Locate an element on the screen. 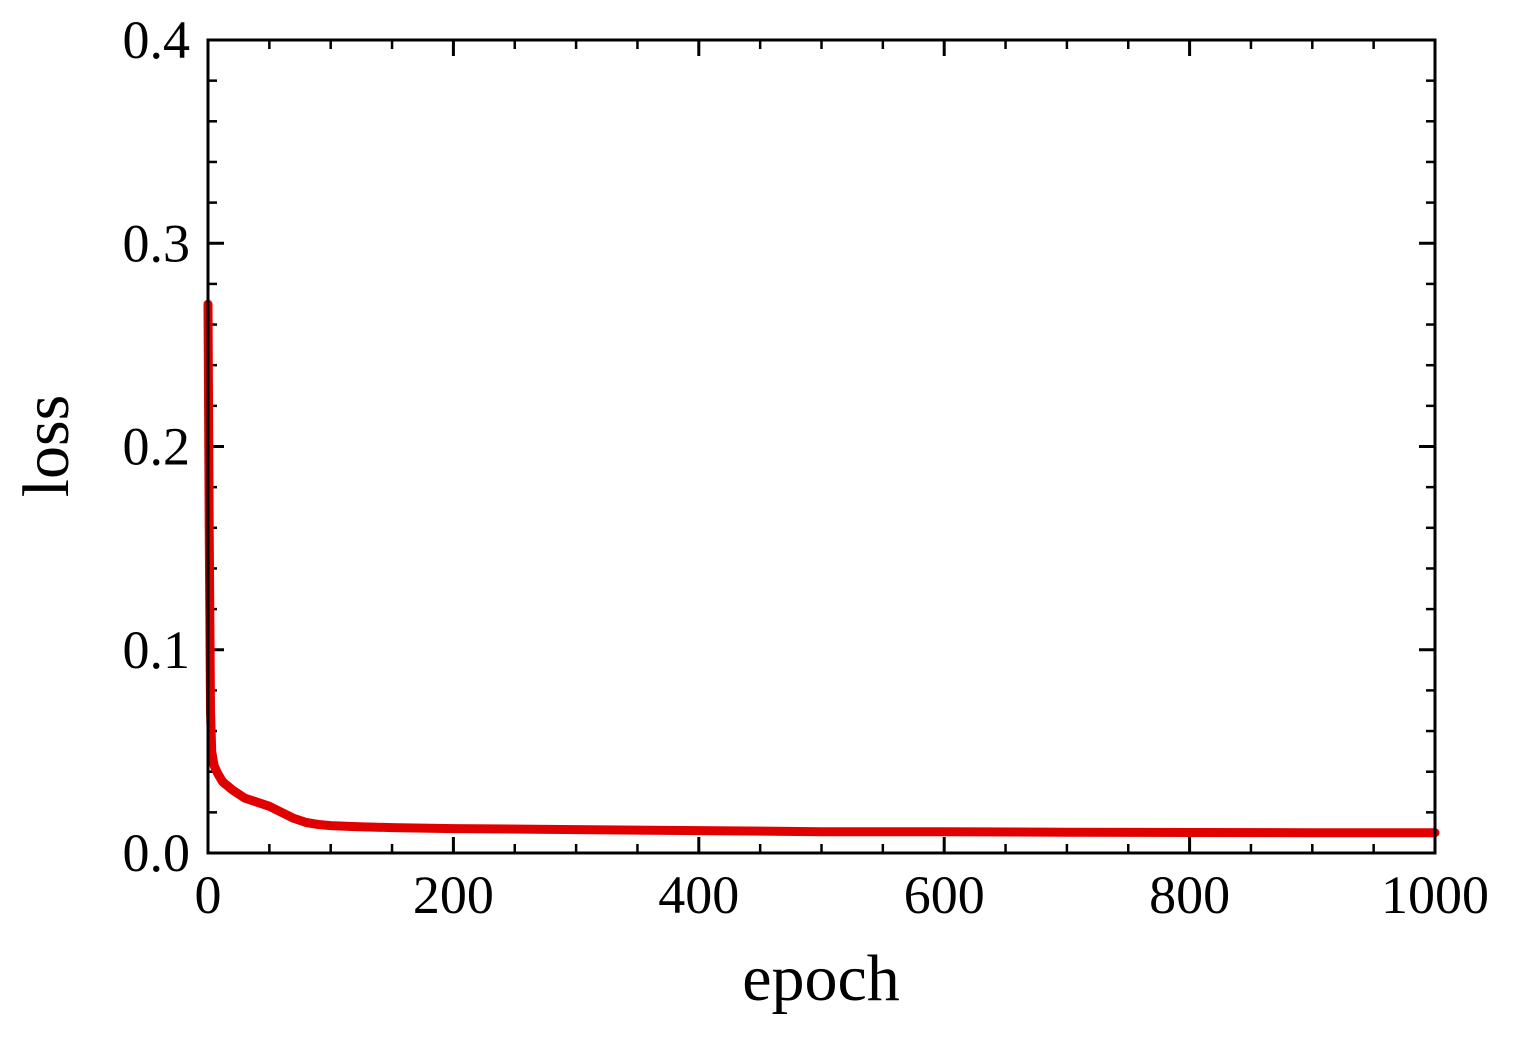 The height and width of the screenshot is (1042, 1528). y-tick-label: 0.2 is located at coordinates (157, 447).